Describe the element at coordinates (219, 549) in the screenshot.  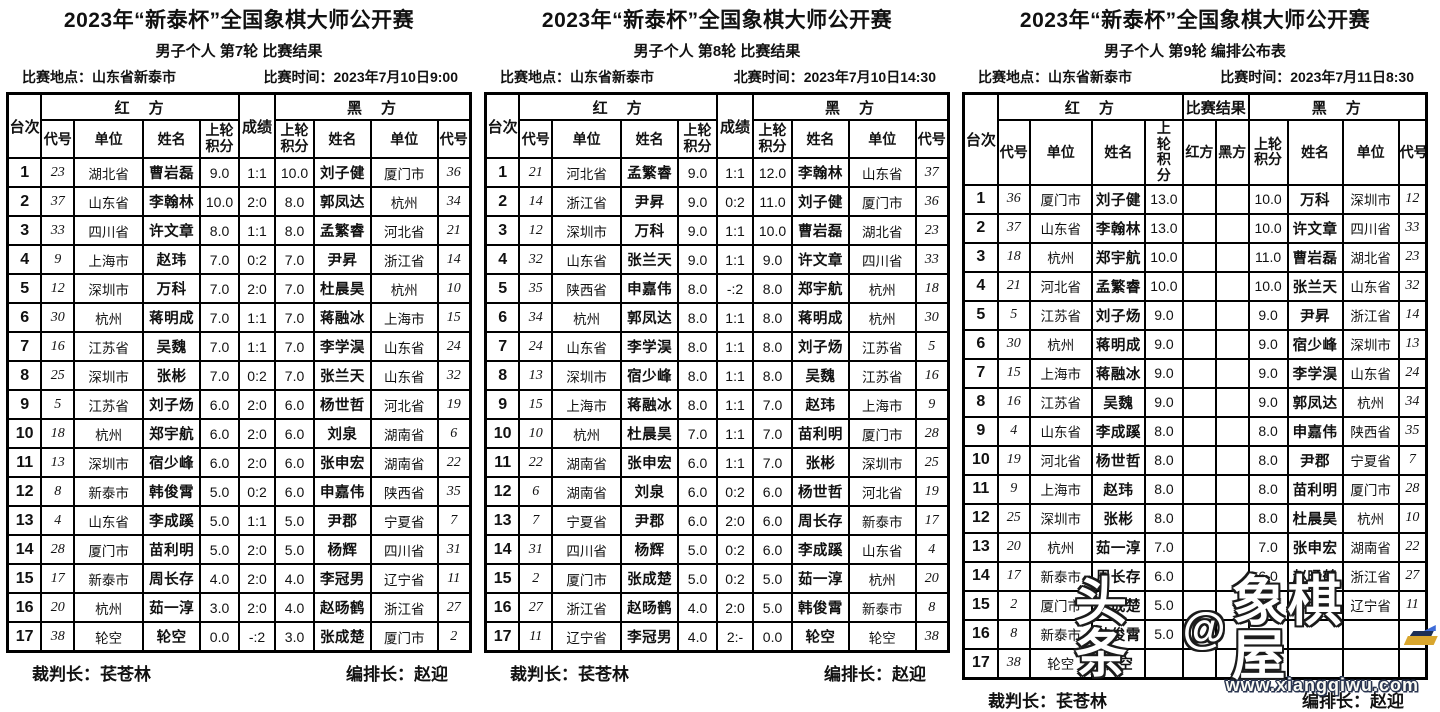
I see `red-prev-score: 5.0` at that location.